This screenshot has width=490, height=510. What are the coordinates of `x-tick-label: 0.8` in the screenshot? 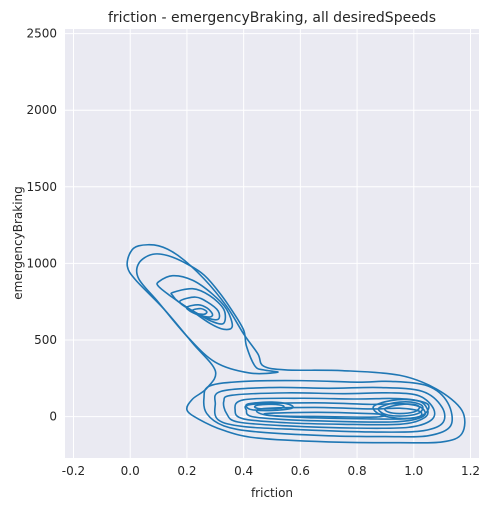 It's located at (357, 471).